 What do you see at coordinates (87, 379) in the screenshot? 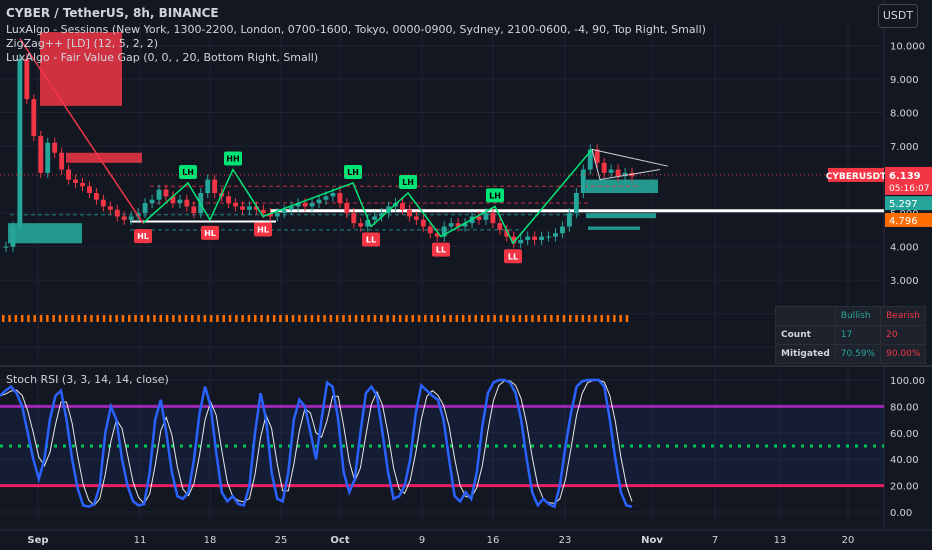
I see `stoch-rsi-legend: Stoch RSI (3, 3, 14, 14, close)` at bounding box center [87, 379].